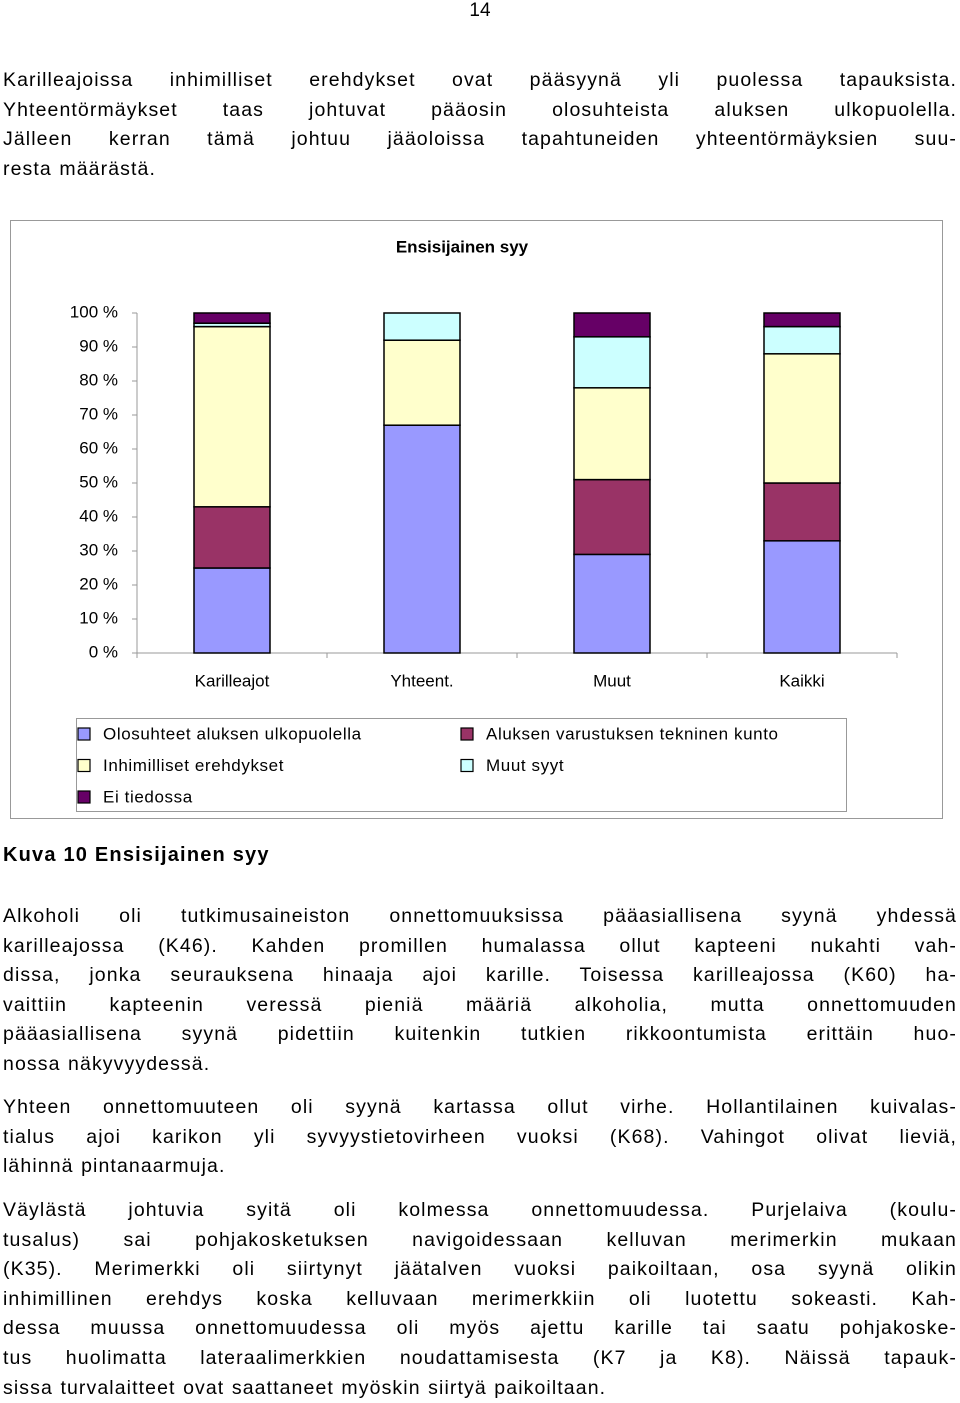  Describe the element at coordinates (193, 765) in the screenshot. I see `legend-label: Inhimilliset erehdykset` at that location.